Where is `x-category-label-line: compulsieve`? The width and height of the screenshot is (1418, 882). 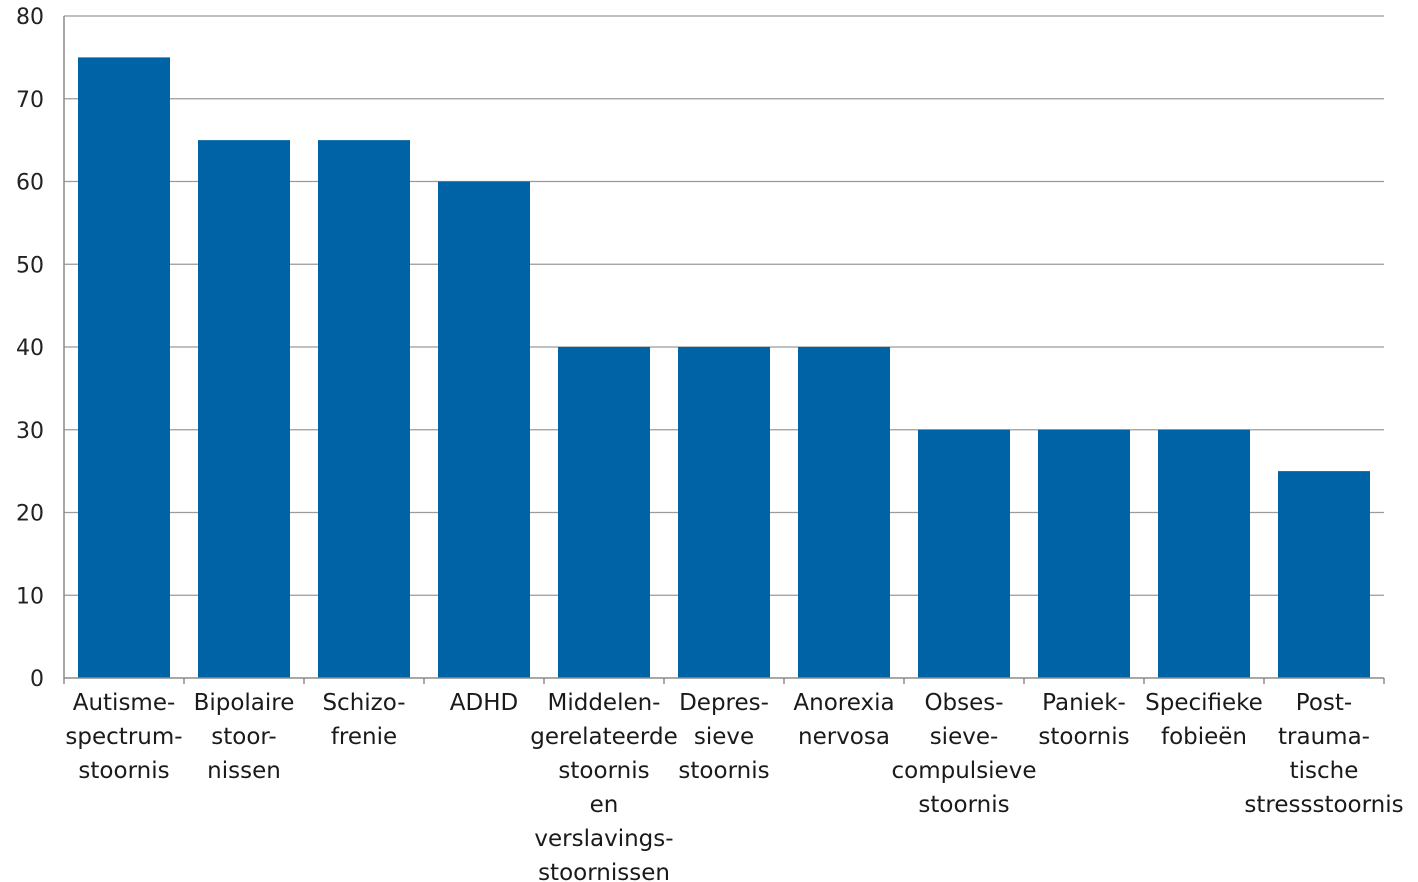
x-category-label-line: compulsieve is located at coordinates (964, 771).